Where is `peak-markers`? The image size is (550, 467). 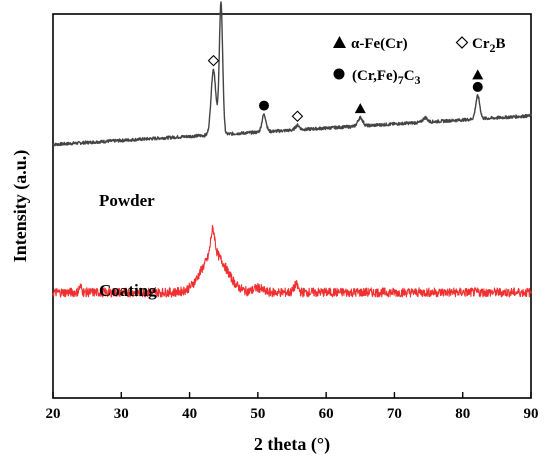
peak-markers is located at coordinates (345, 61).